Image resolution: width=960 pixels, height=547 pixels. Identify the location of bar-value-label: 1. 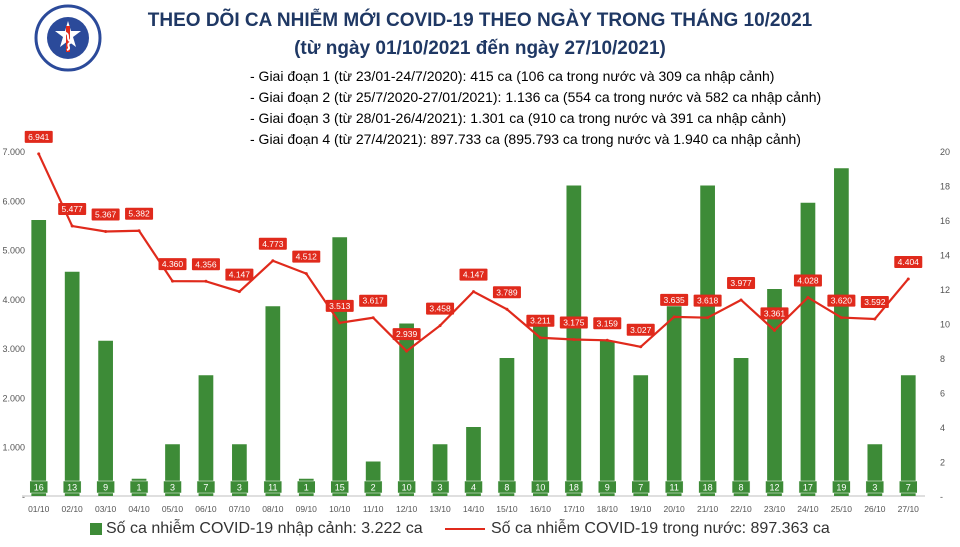
(139, 488).